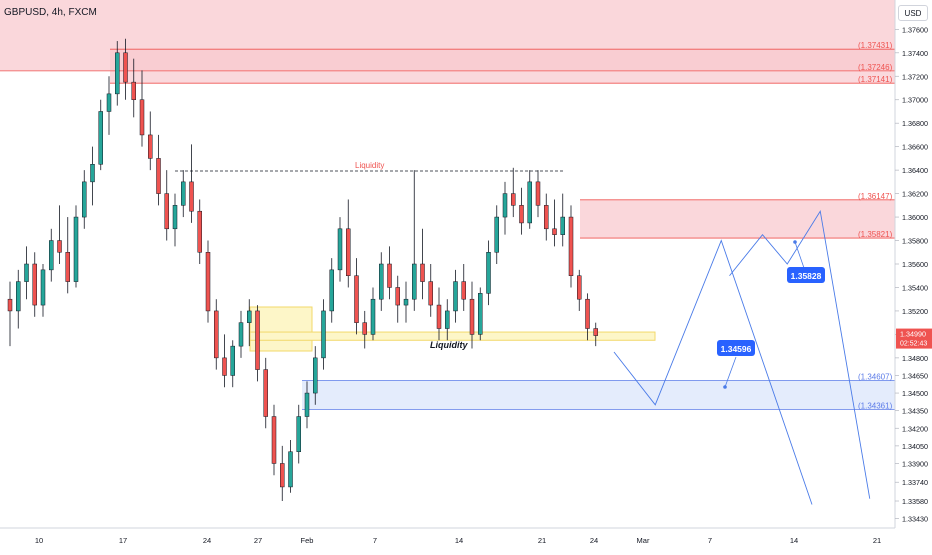  I want to click on symbol-title: GBPUSD, 4h, FXCM, so click(50, 12).